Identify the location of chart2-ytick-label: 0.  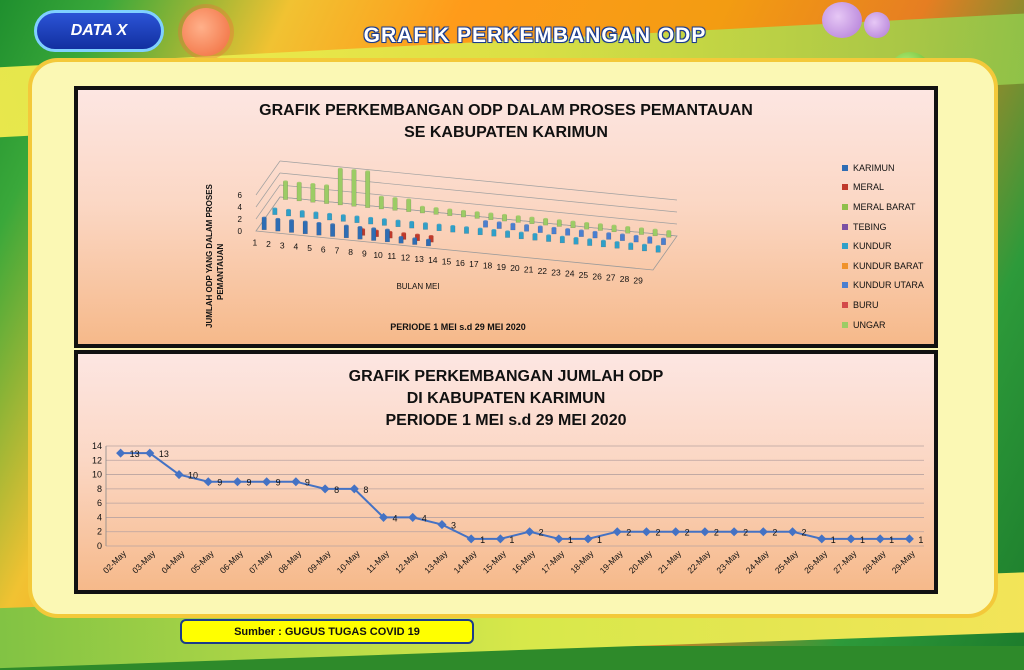
(99, 546).